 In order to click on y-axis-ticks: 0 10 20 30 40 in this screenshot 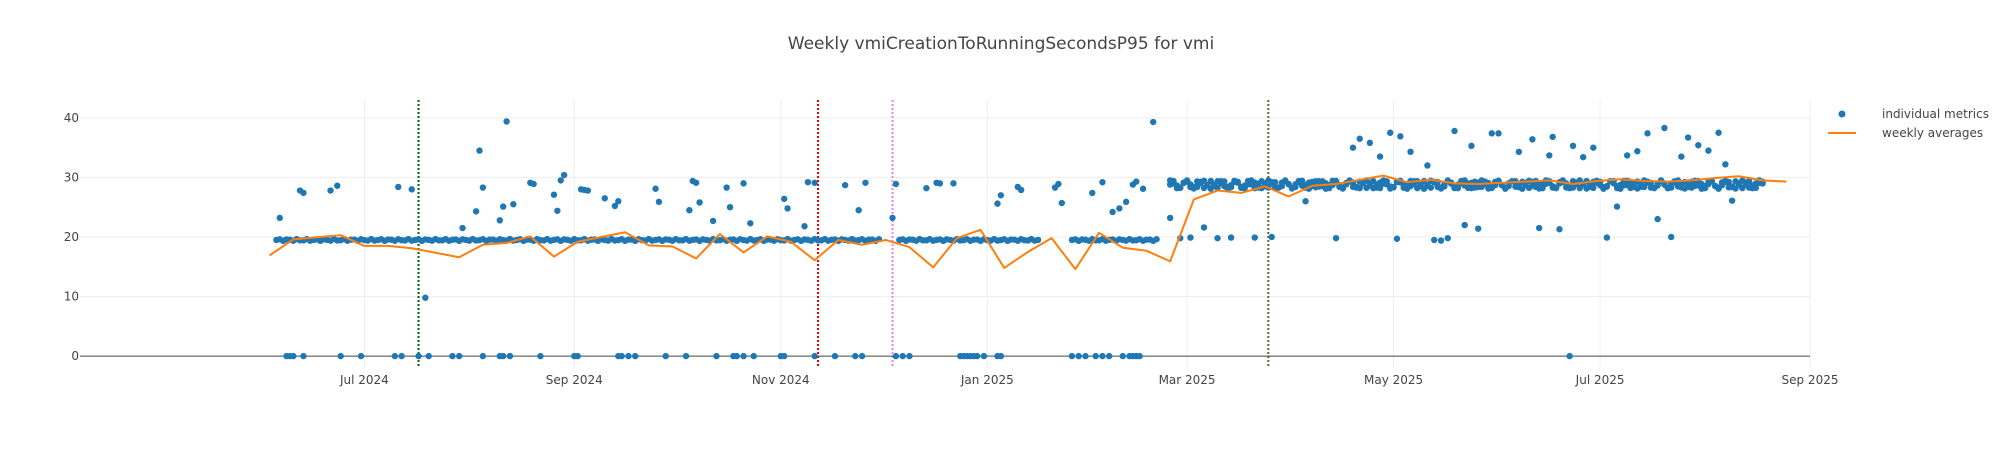, I will do `click(71, 237)`.